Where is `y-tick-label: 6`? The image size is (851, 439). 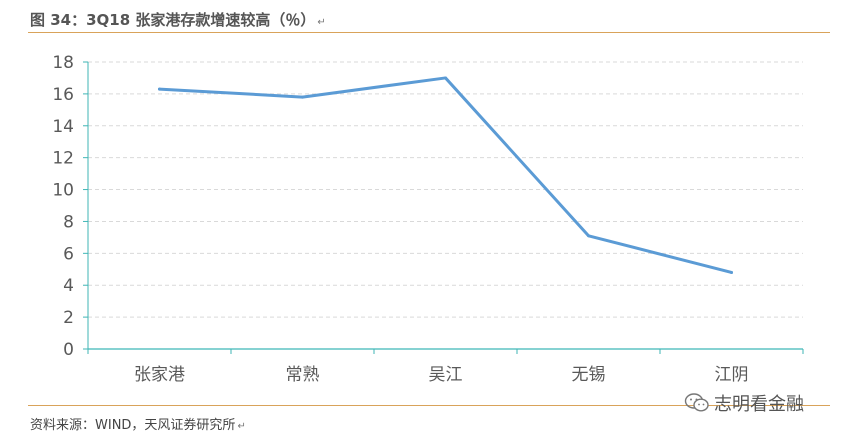
y-tick-label: 6 is located at coordinates (68, 254).